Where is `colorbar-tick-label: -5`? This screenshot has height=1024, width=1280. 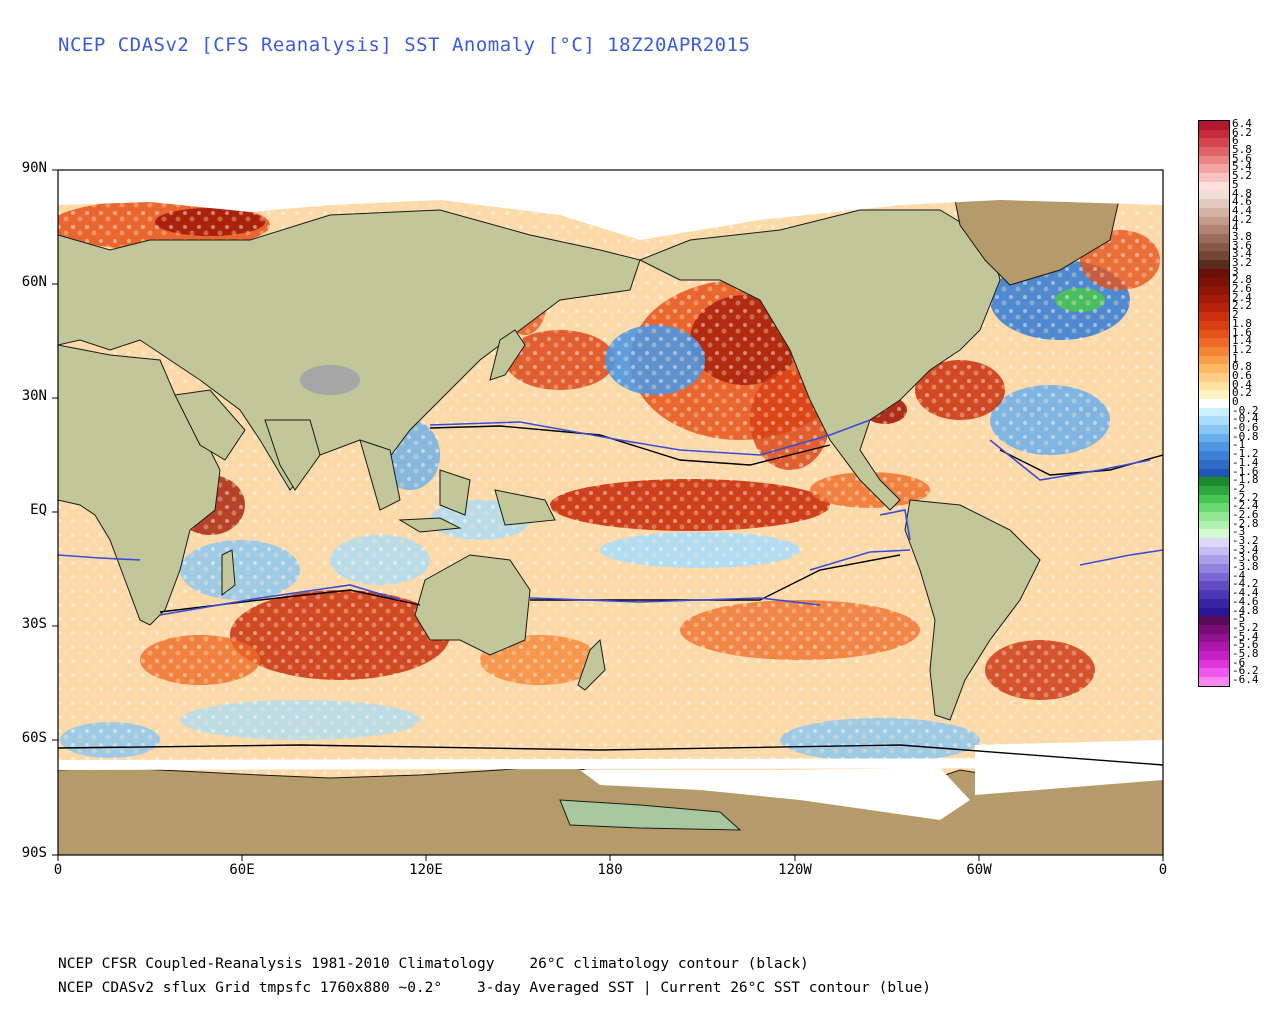
colorbar-tick-label: -5 is located at coordinates (1239, 619).